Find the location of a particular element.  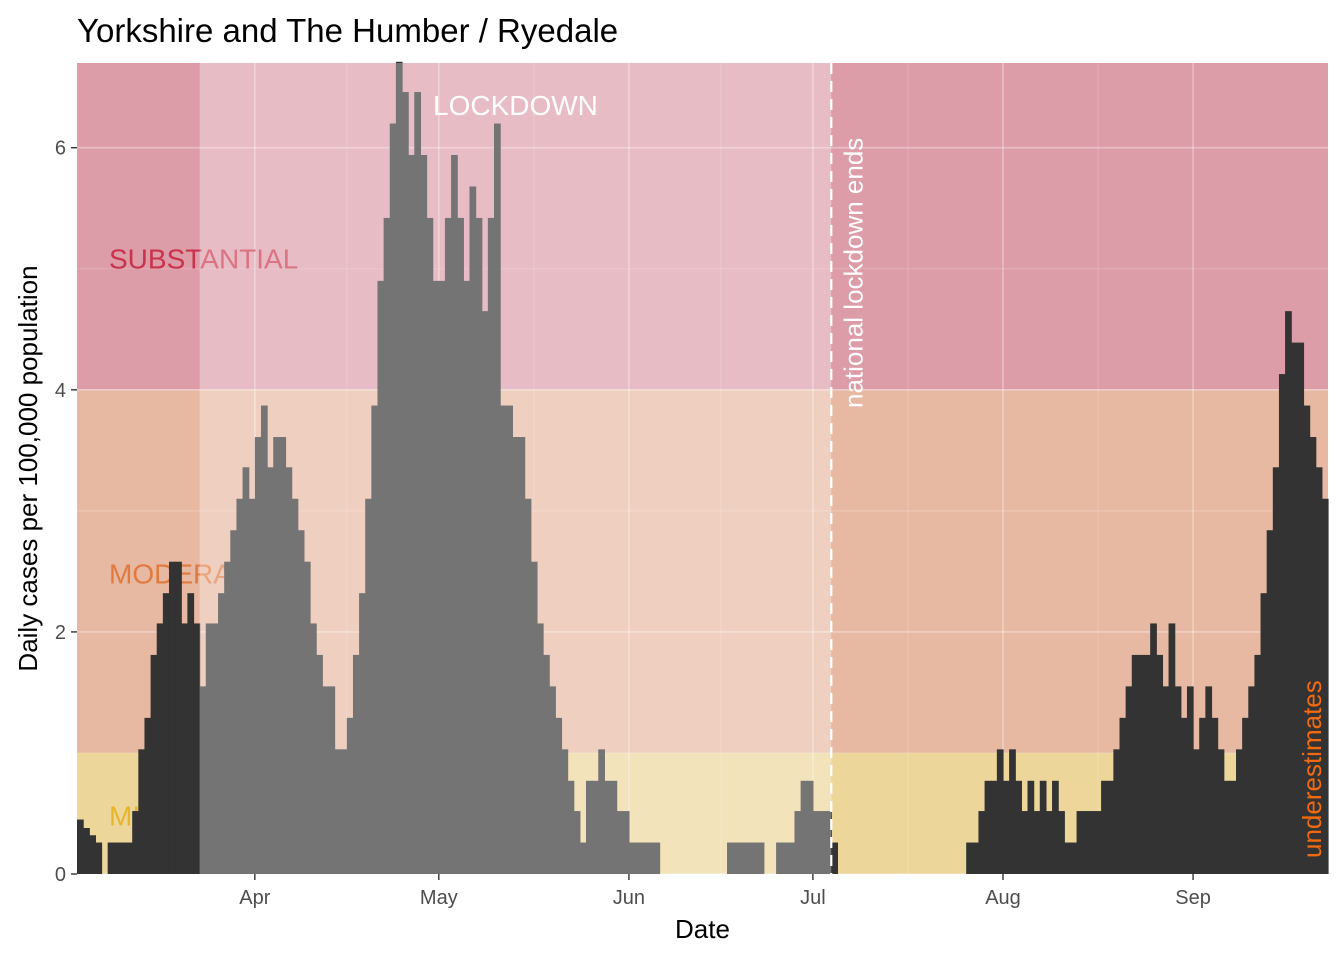

y-tick-label: 4 is located at coordinates (60, 391).